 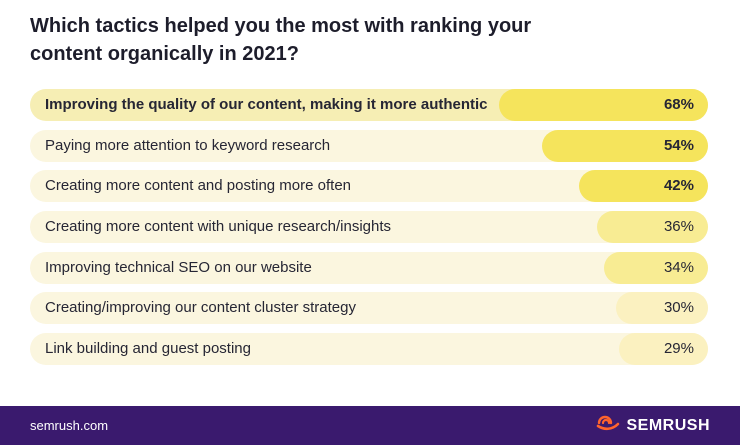 I want to click on bar-row: Link building and guest posting 29%, so click(x=369, y=349).